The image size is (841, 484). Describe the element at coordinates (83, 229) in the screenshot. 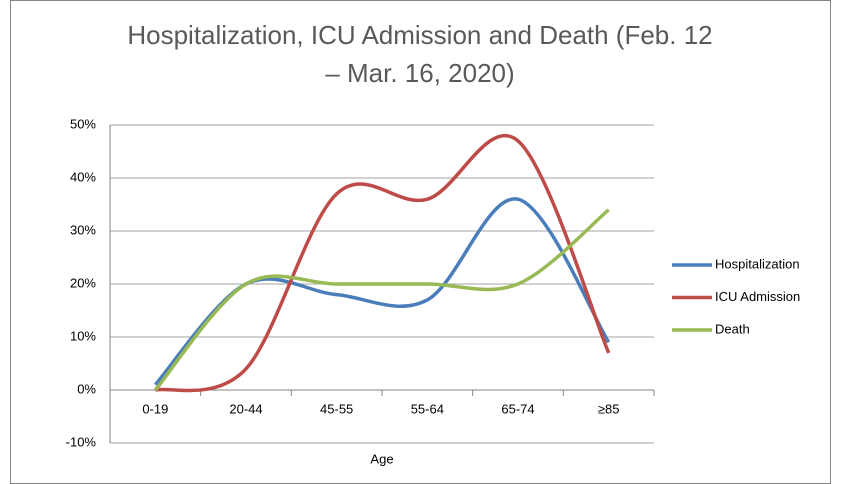

I see `y-tick-label: 30%` at that location.